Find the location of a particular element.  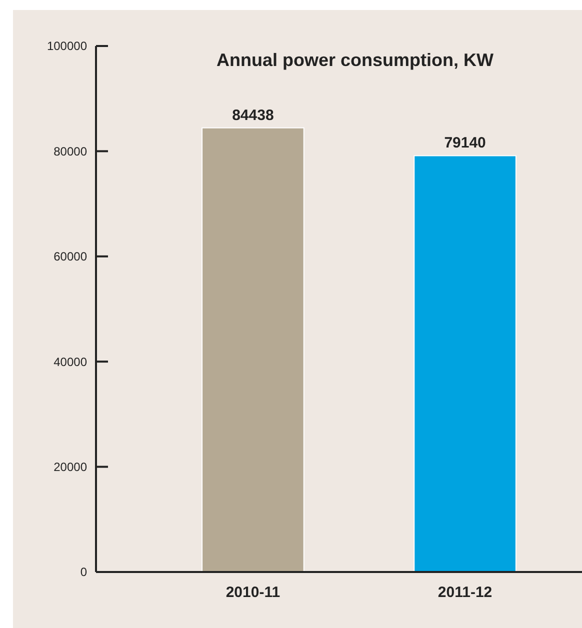

data-label: 84438 is located at coordinates (253, 115).